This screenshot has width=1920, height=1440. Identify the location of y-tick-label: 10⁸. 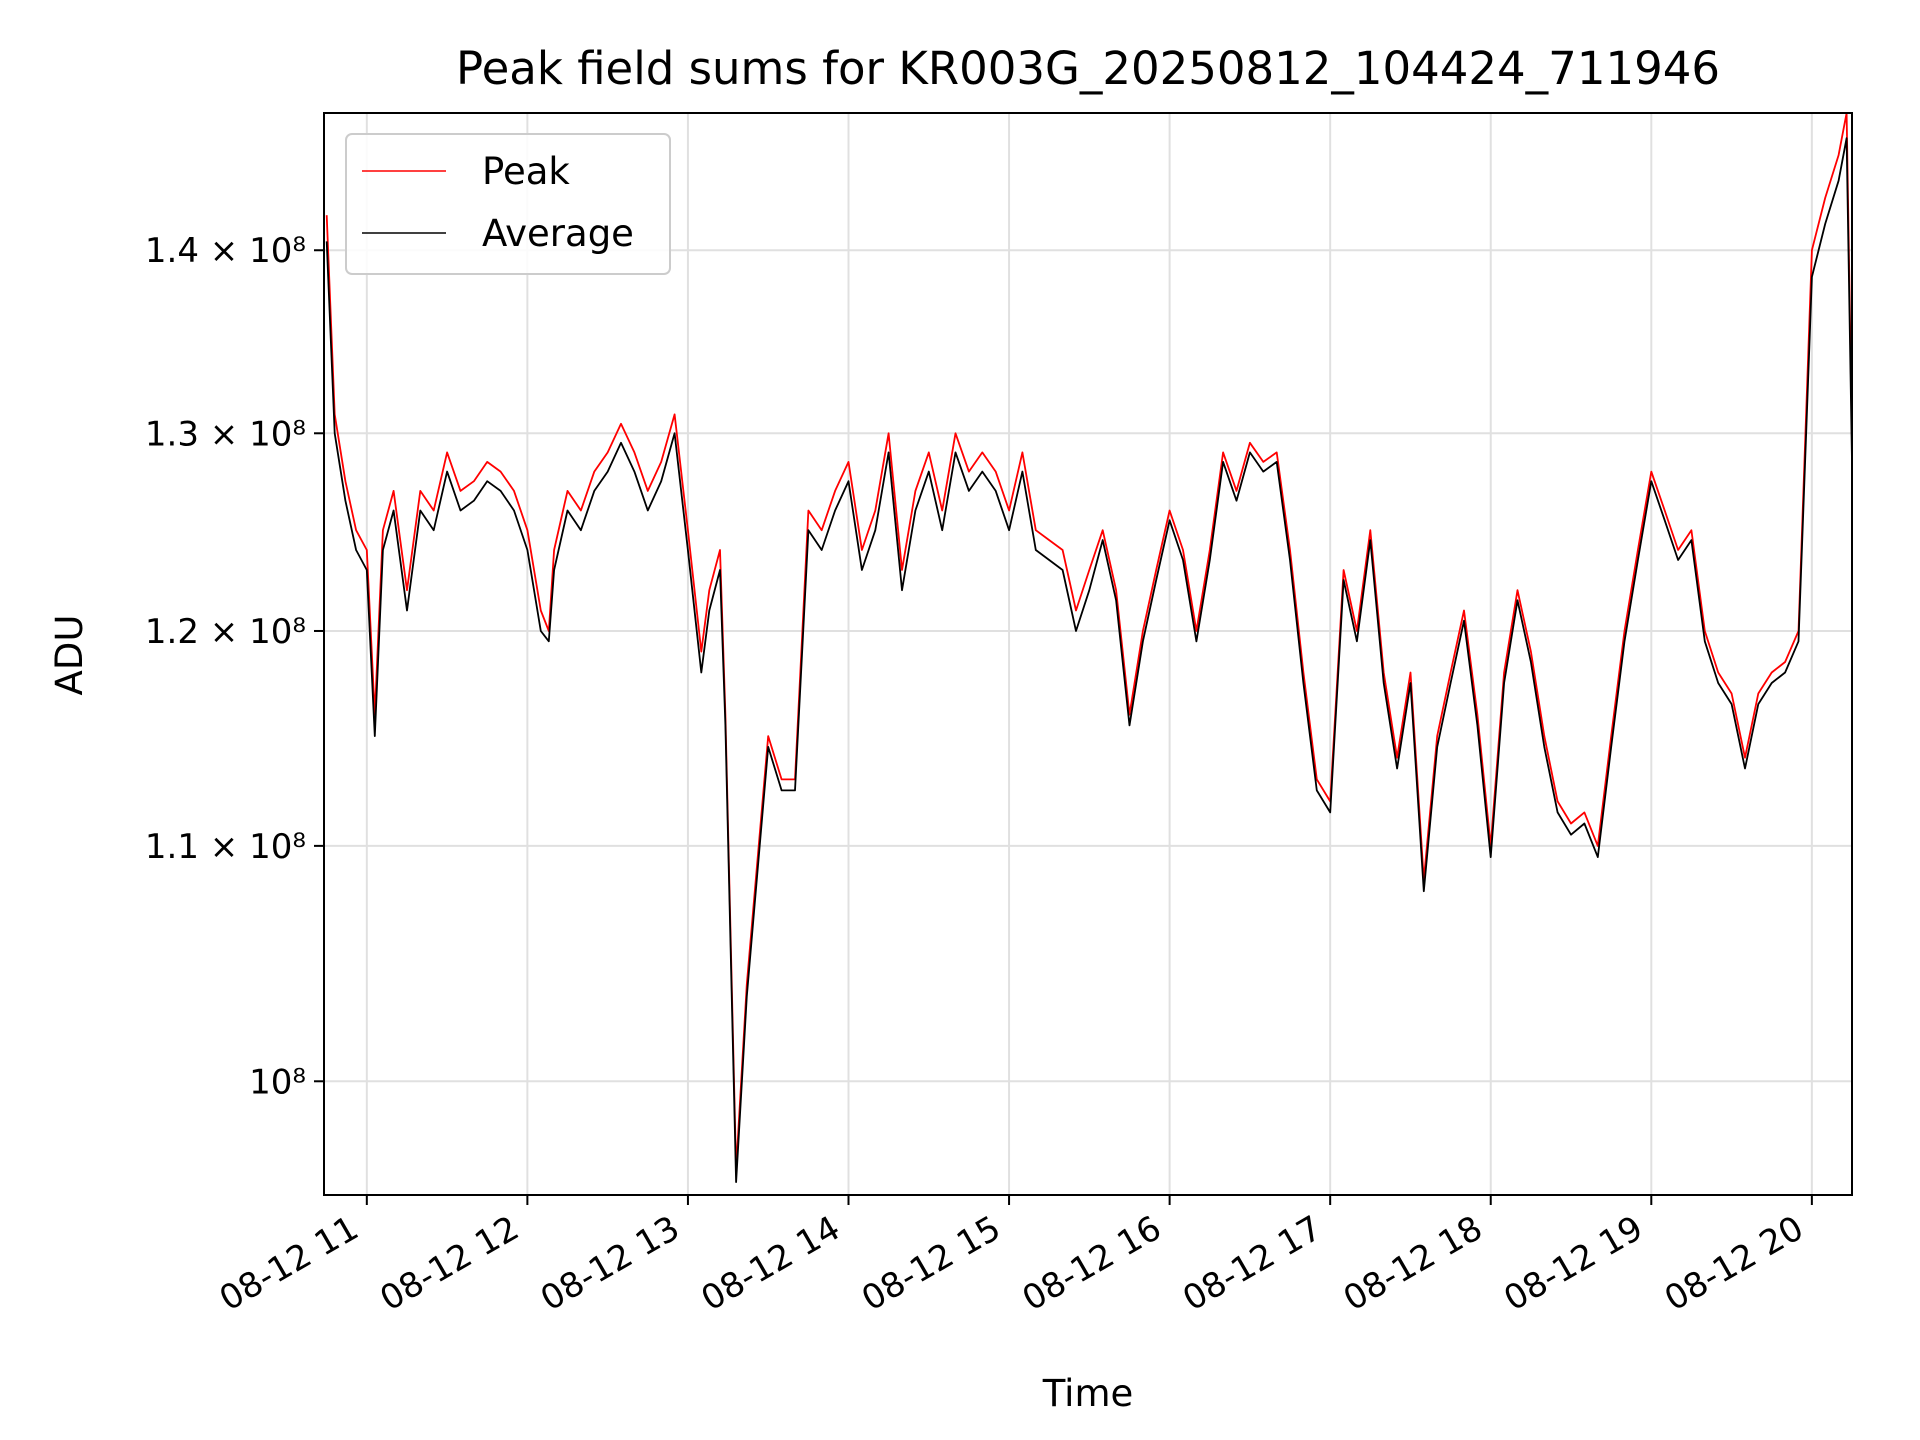
(277, 1082).